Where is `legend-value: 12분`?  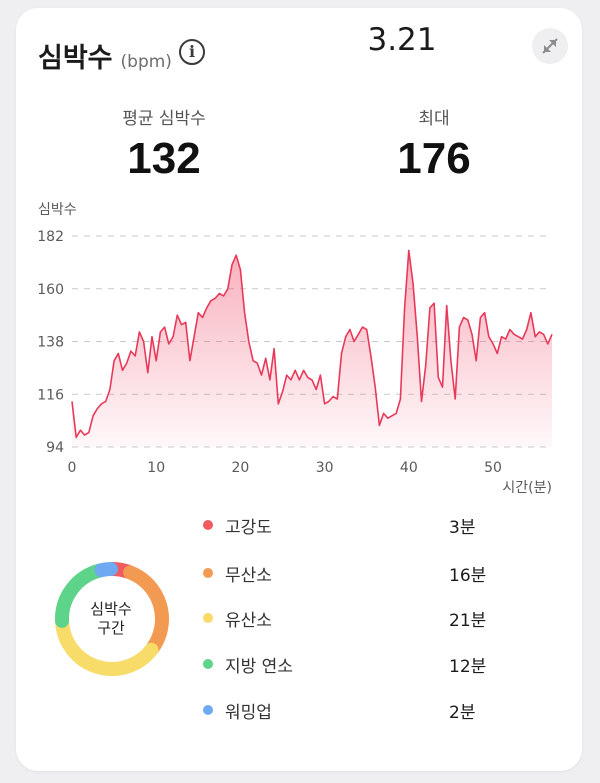 legend-value: 12분 is located at coordinates (468, 667).